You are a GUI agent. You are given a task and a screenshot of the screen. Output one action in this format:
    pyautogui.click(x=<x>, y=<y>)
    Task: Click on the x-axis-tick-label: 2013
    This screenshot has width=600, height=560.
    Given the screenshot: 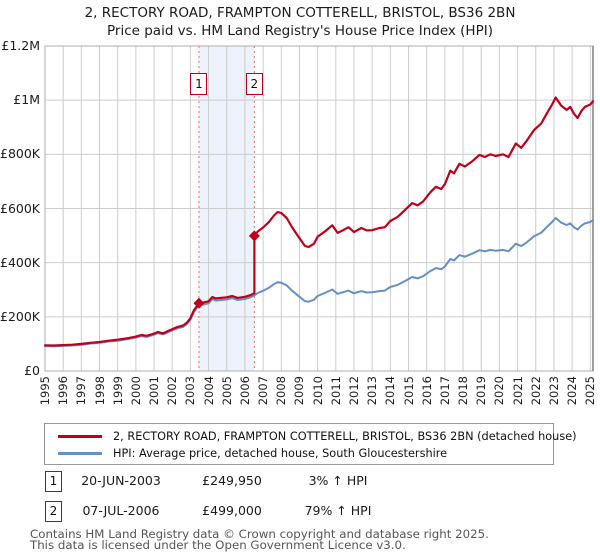 What is the action you would take?
    pyautogui.click(x=372, y=391)
    